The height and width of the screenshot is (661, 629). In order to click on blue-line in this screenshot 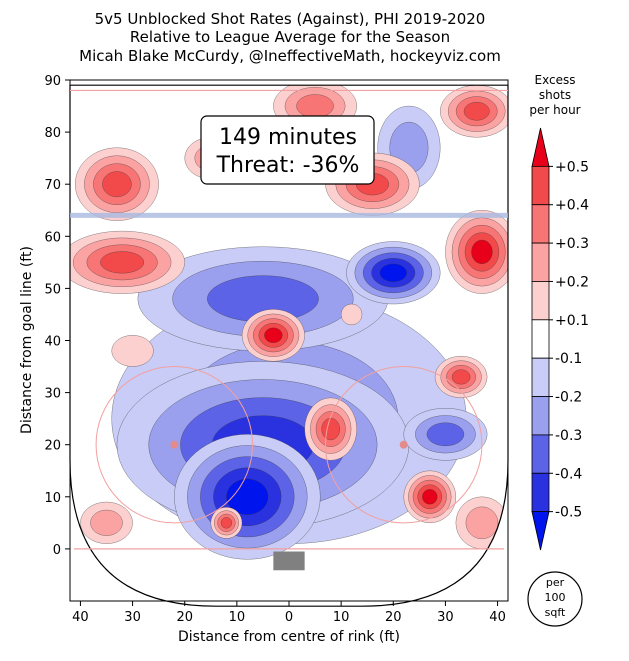, I will do `click(289, 215)`.